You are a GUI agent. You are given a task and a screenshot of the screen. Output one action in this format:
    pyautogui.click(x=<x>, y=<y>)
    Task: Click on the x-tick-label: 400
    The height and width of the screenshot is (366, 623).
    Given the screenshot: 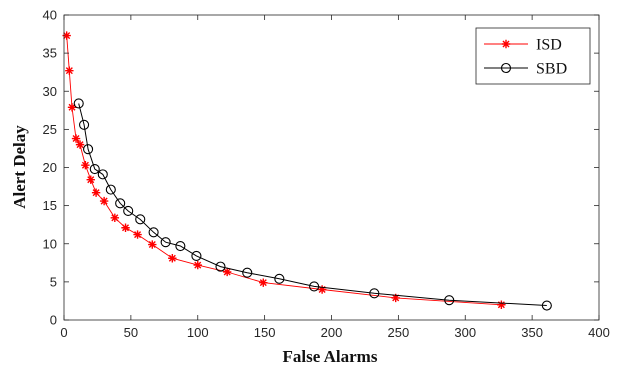 What is the action you would take?
    pyautogui.click(x=599, y=332)
    